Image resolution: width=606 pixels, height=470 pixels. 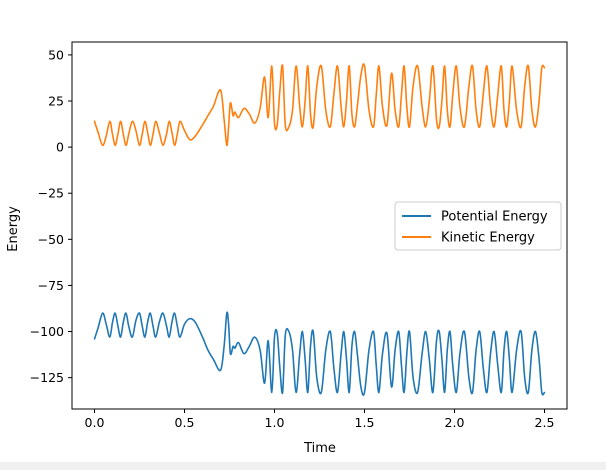 I want to click on x-axis-label: Time, so click(x=319, y=448).